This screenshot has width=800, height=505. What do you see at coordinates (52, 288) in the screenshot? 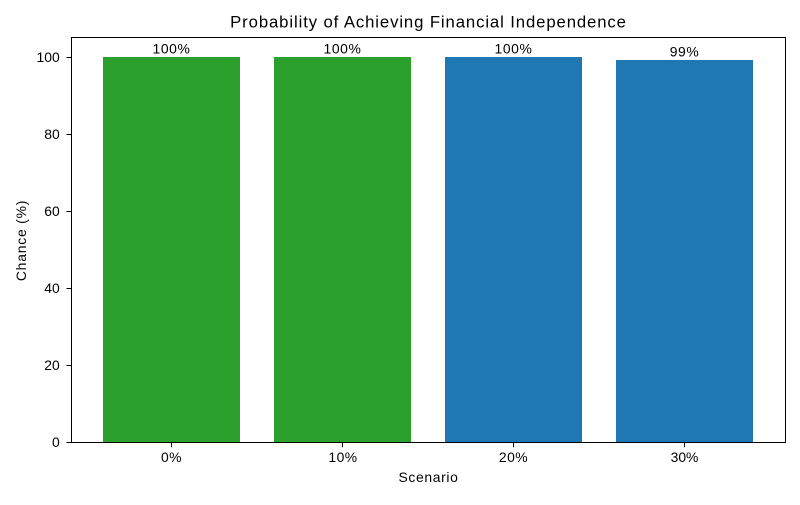
I see `svg-text: 40` at bounding box center [52, 288].